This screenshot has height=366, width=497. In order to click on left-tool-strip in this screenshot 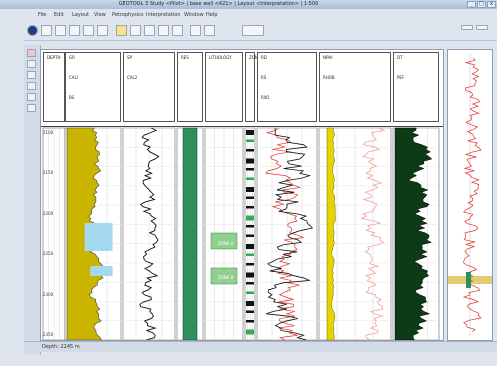, I will do `click(32, 200)`.